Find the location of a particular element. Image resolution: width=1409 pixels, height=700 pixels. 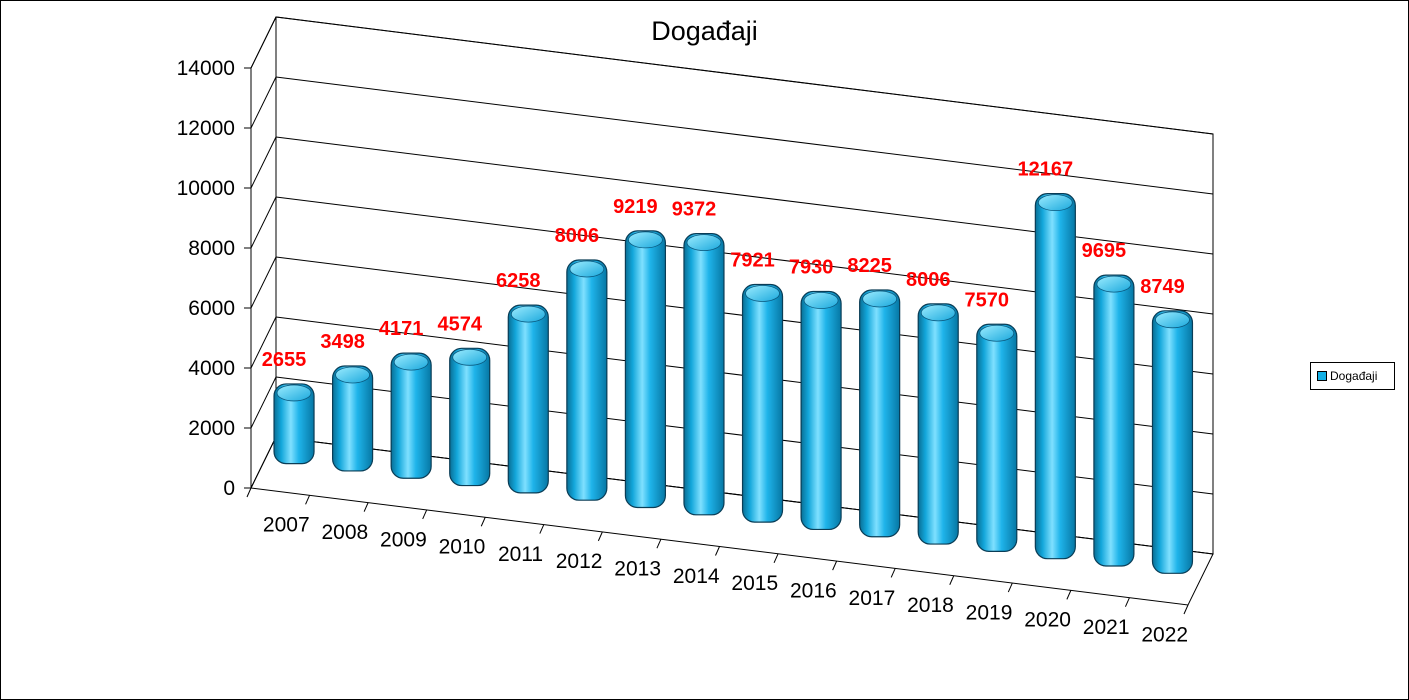

category-label: 2009 is located at coordinates (403, 539).